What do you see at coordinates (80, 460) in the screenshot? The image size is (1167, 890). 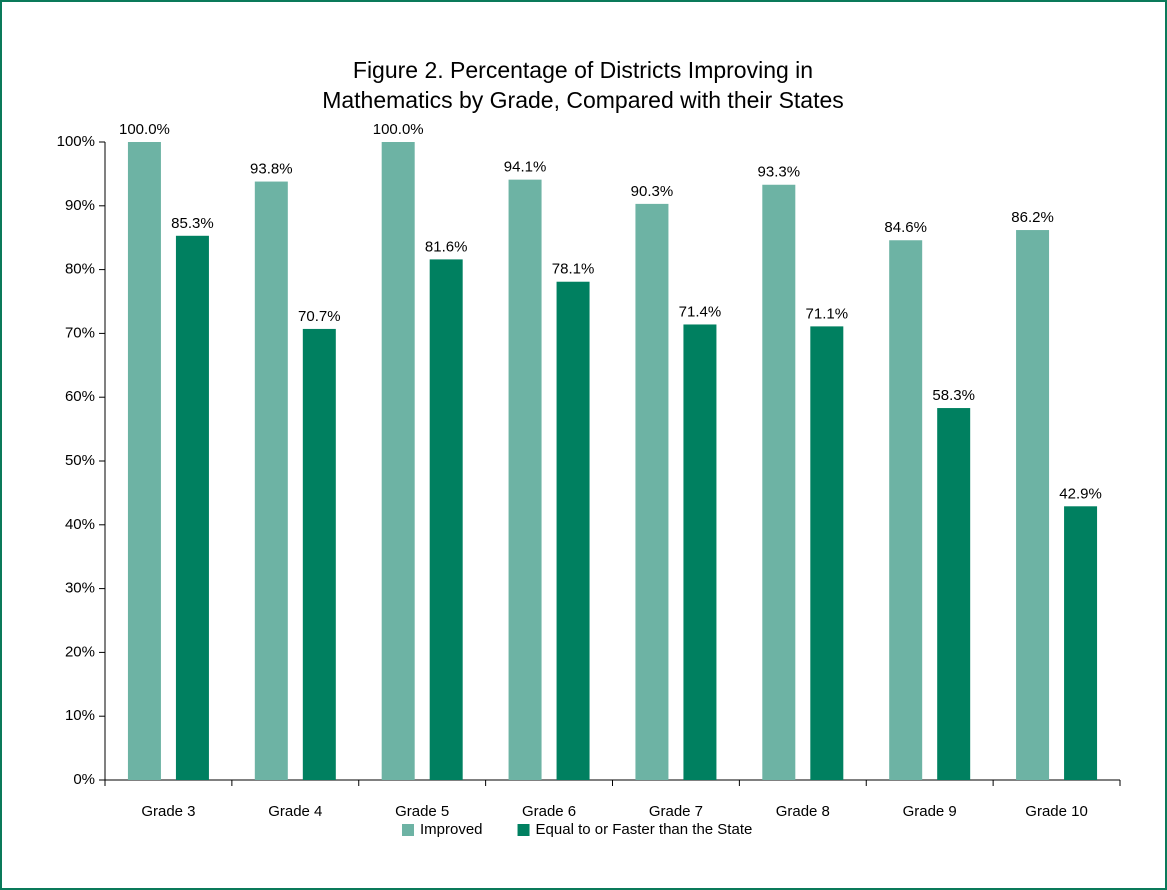 I see `y-tick-label: 50%` at bounding box center [80, 460].